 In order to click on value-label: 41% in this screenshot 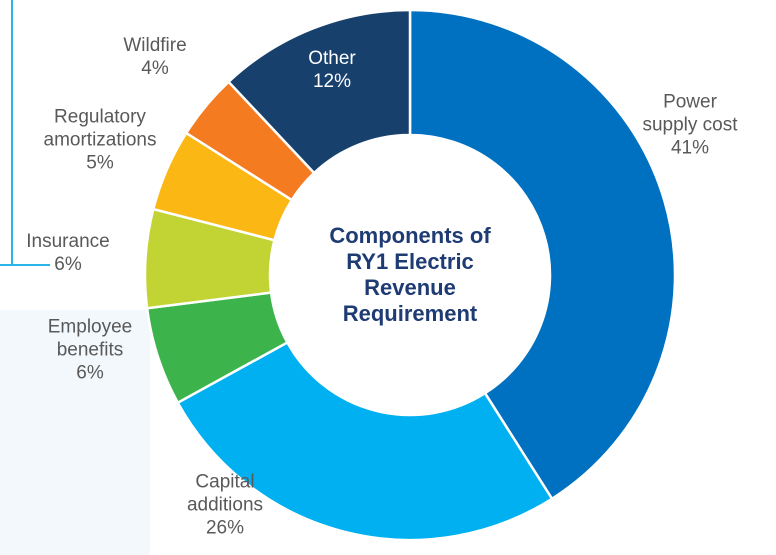, I will do `click(690, 148)`.